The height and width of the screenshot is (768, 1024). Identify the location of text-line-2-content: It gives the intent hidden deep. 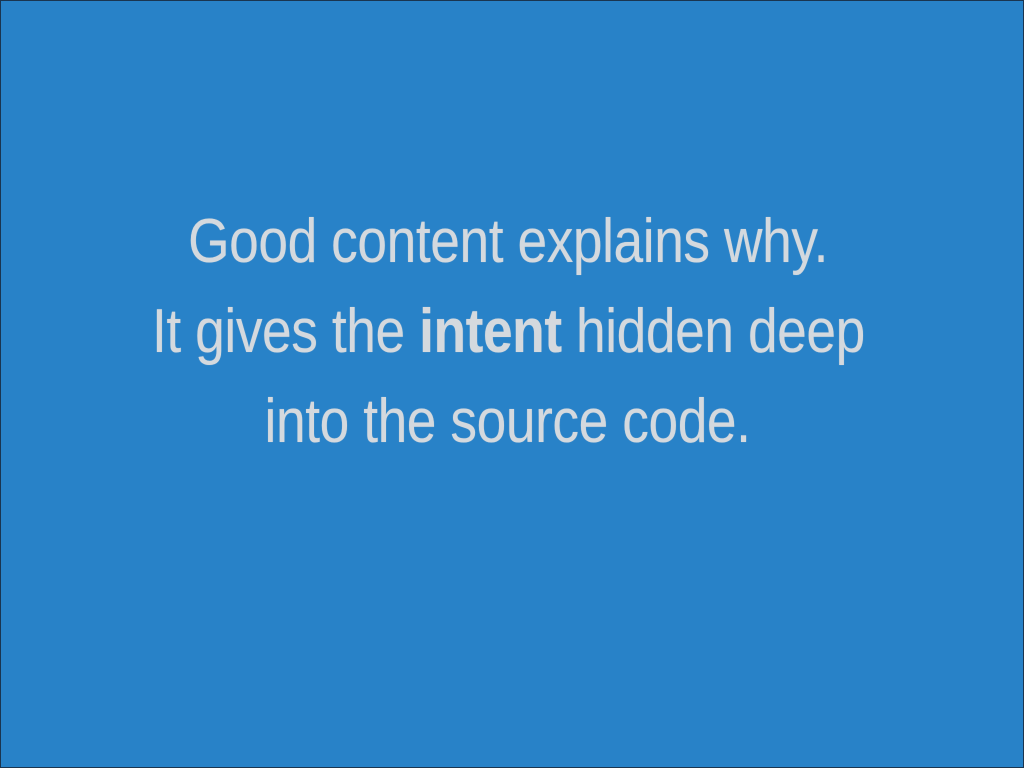
(508, 332).